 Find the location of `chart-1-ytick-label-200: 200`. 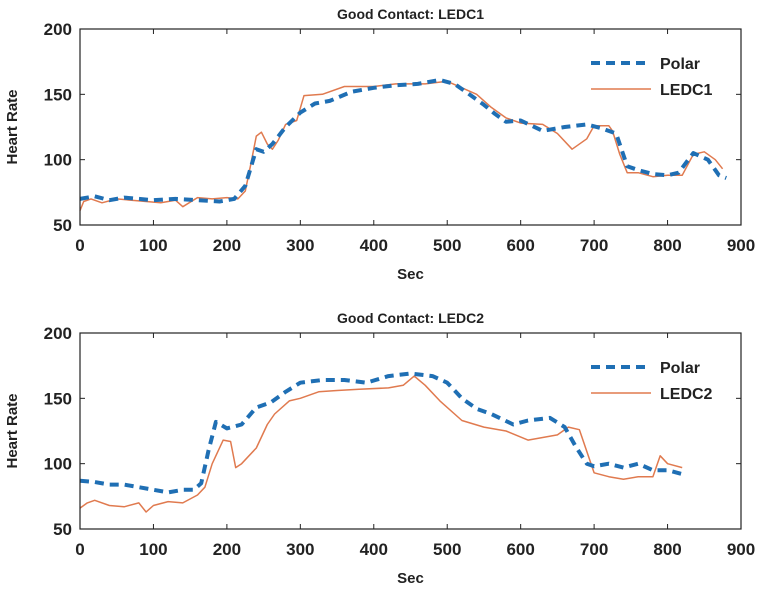

chart-1-ytick-label-200: 200 is located at coordinates (58, 29).